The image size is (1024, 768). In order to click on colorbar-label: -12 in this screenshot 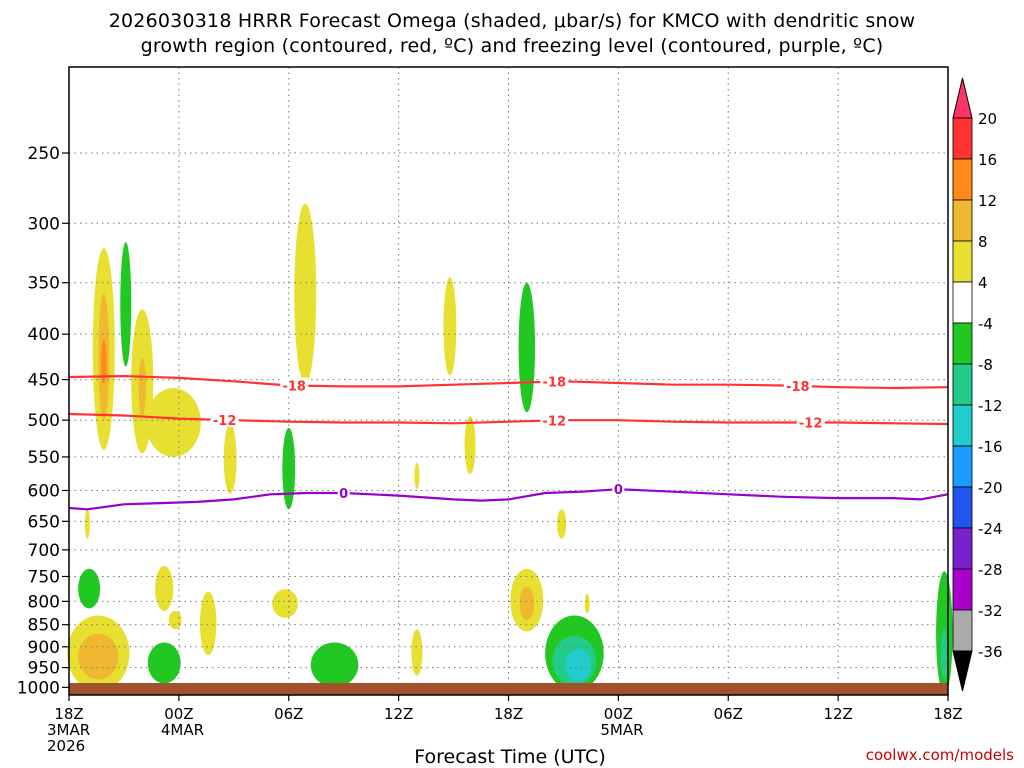, I will do `click(990, 406)`.